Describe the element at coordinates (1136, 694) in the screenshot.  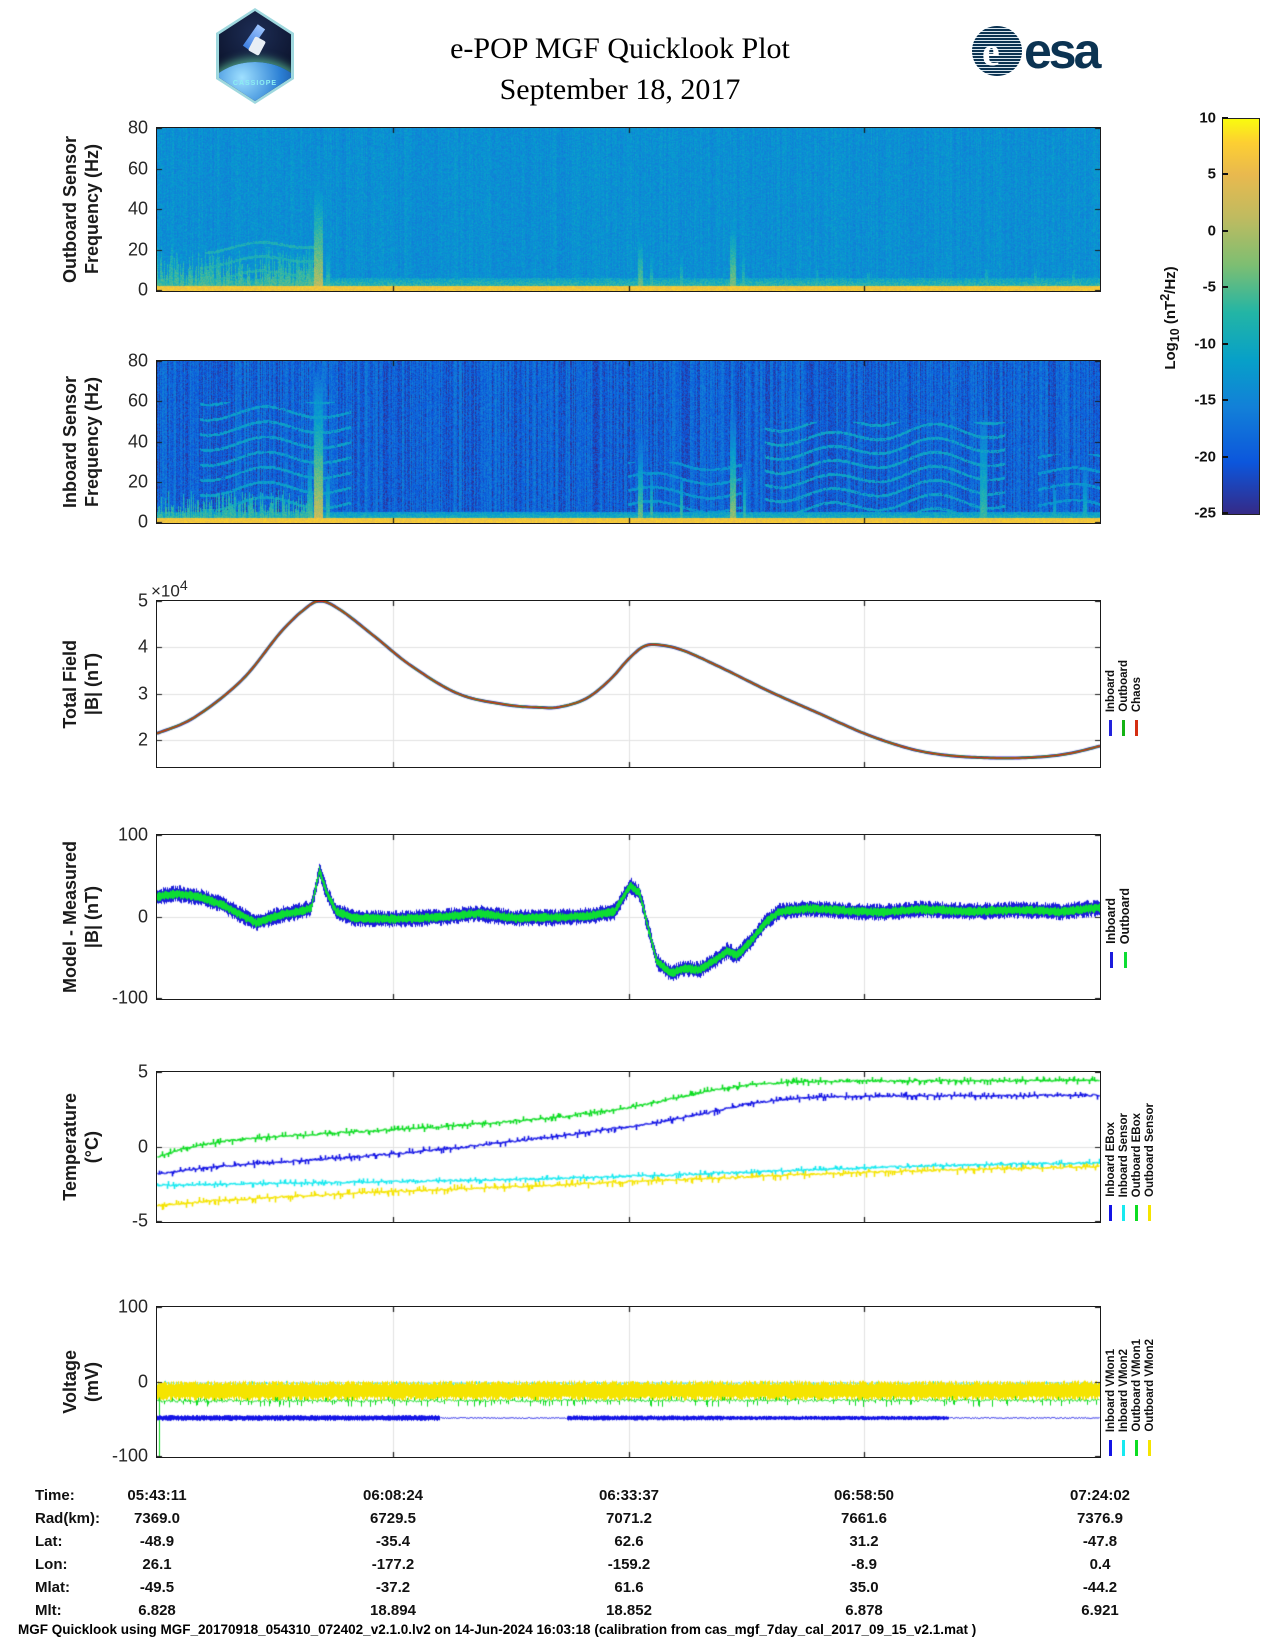
I see `legend-label: Chaos` at that location.